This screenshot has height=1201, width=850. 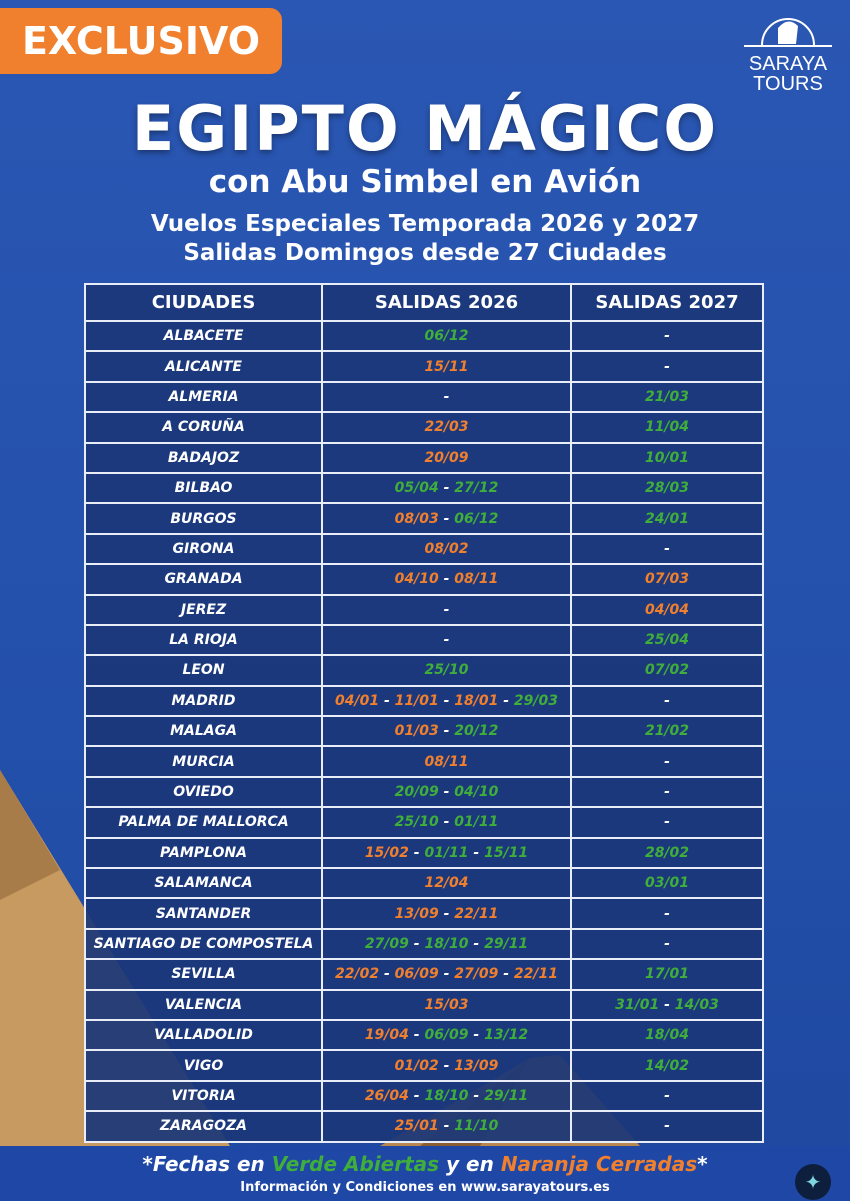 What do you see at coordinates (425, 224) in the screenshot?
I see `tagline-1: Vuelos Especiales Temporada 2026 y 2027` at bounding box center [425, 224].